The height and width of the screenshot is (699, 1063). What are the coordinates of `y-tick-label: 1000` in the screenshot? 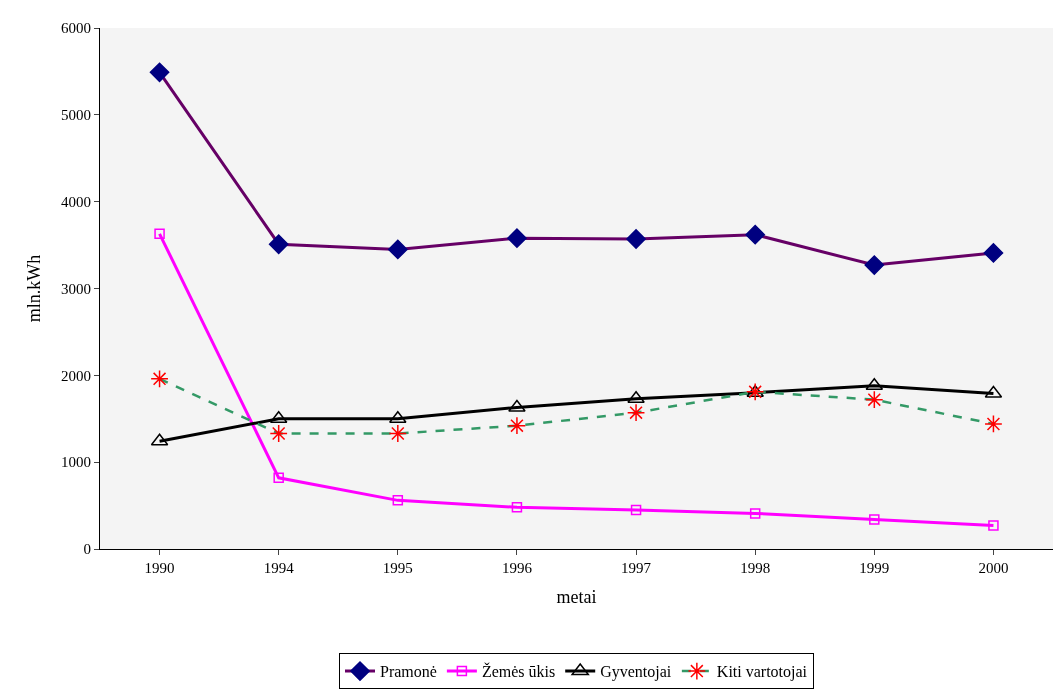 It's located at (76, 462).